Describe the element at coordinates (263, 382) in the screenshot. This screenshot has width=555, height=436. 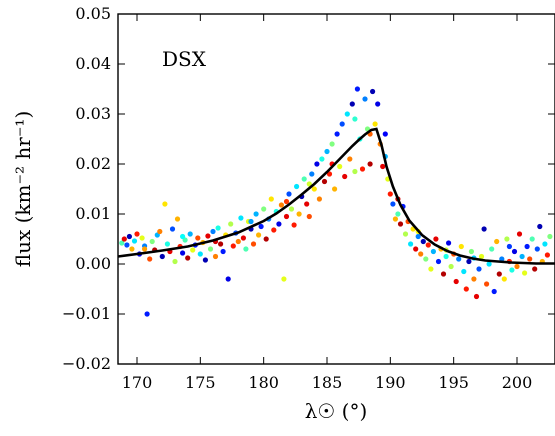
I see `x-tick-label: 180` at that location.